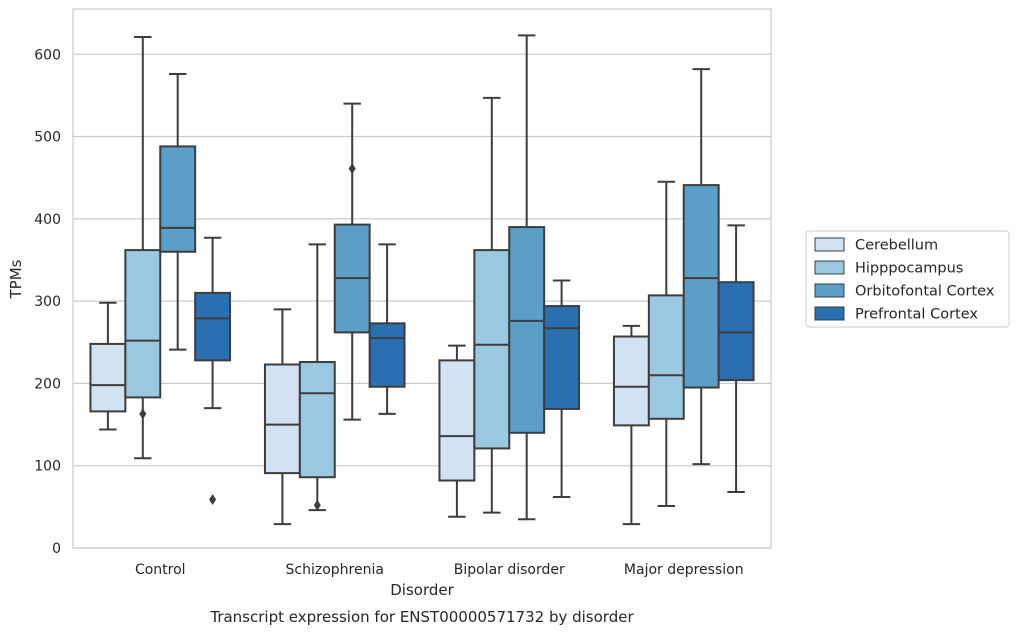 The height and width of the screenshot is (634, 1019). I want to click on legend-label: Orbitofontal Cortex, so click(925, 292).